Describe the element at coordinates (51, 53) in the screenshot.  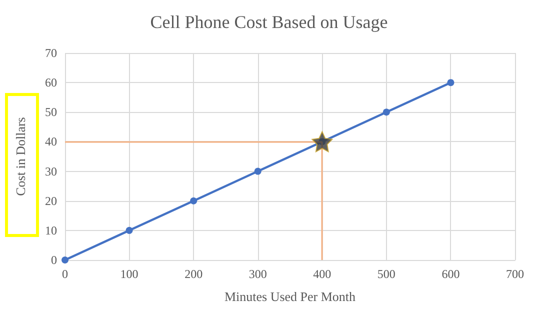
I see `y-tick-label: 70` at that location.